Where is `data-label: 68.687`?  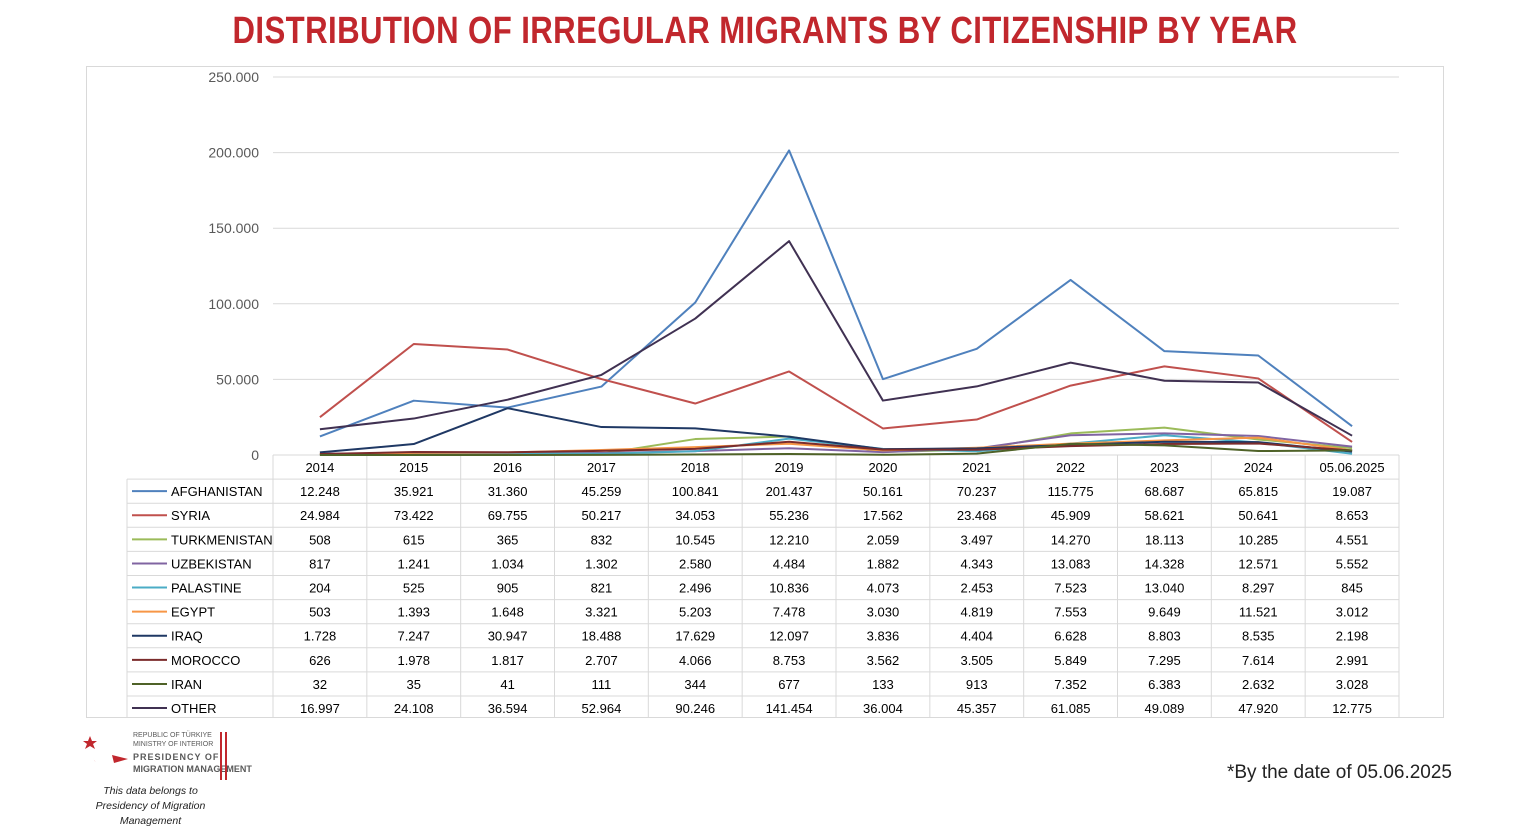
data-label: 68.687 is located at coordinates (1165, 491).